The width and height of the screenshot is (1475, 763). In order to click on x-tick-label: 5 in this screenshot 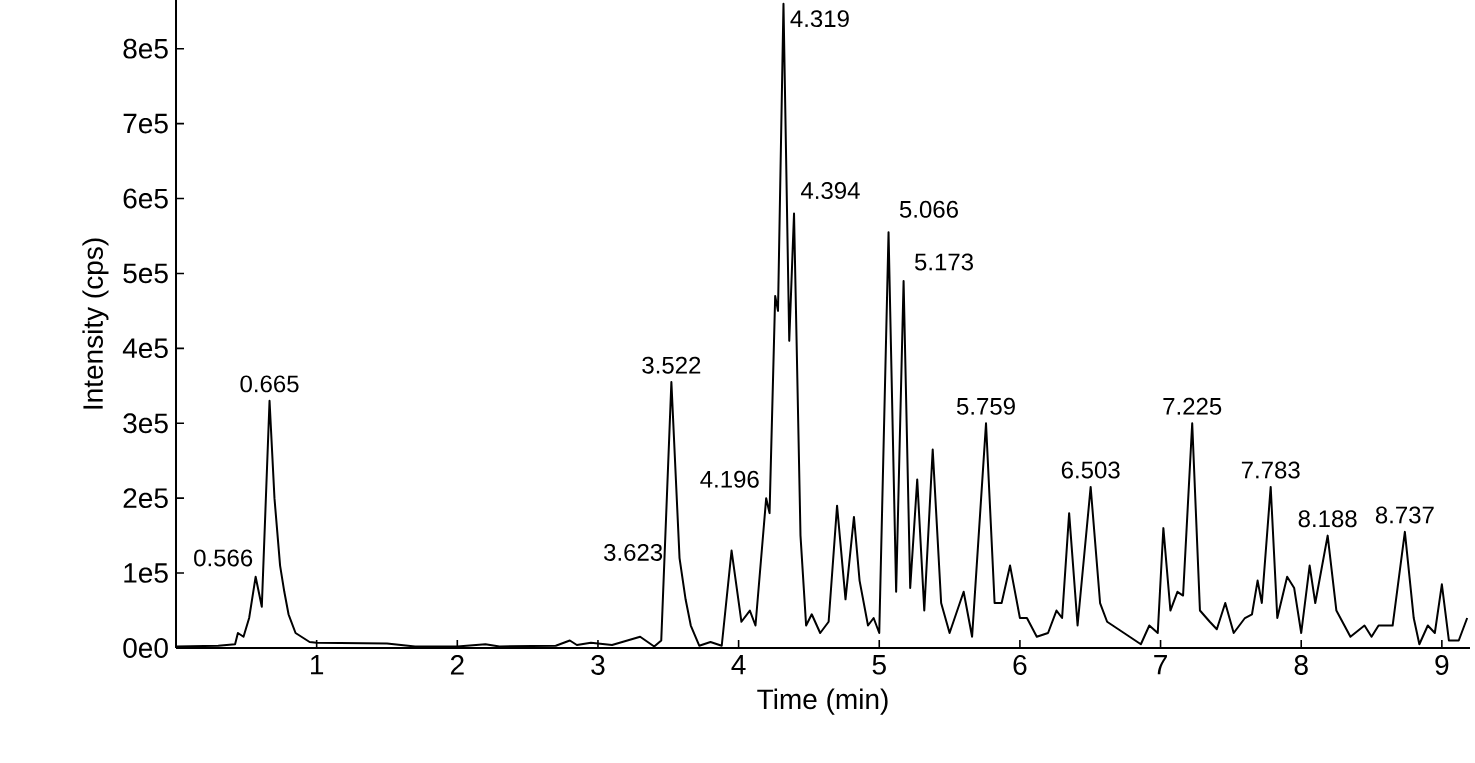, I will do `click(879, 665)`.